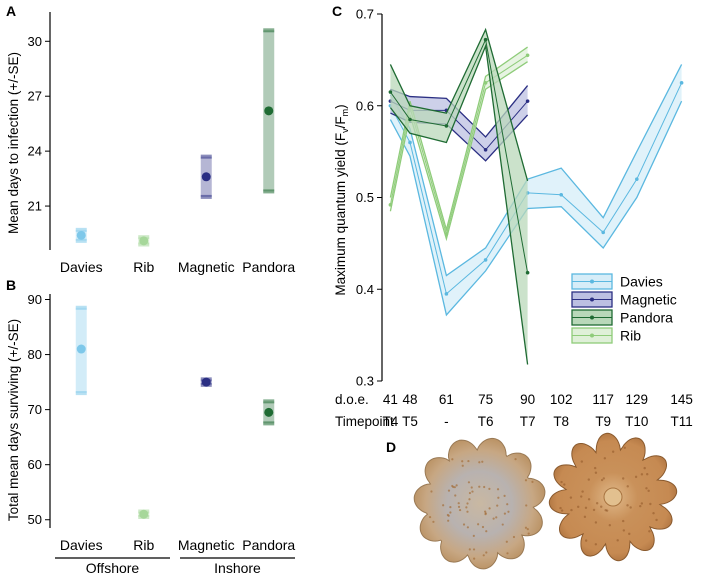 The height and width of the screenshot is (573, 703). Describe the element at coordinates (365, 105) in the screenshot. I see `panel-c-y-tick-label-0-6: 0.6` at that location.